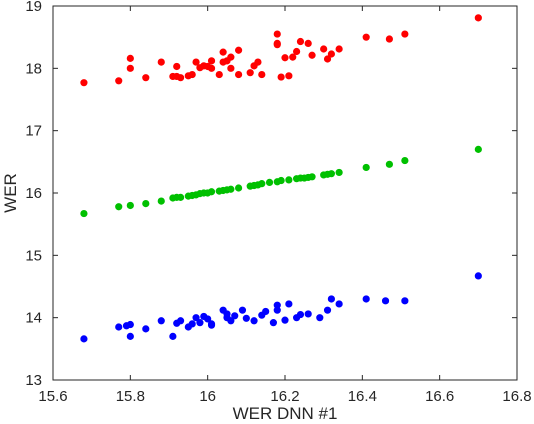 Image resolution: width=534 pixels, height=424 pixels. Describe the element at coordinates (130, 396) in the screenshot. I see `x-tick-label: 15.8` at that location.